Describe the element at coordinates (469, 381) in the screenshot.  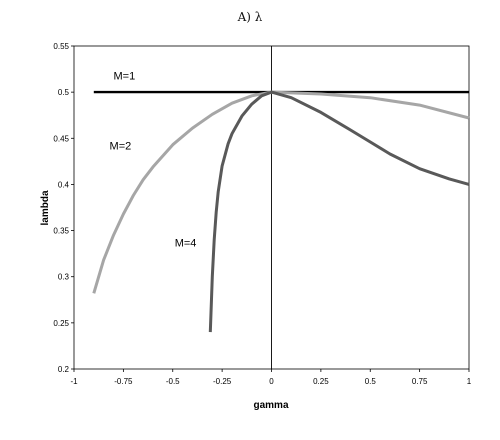
I see `x-tick-label: 1` at that location.